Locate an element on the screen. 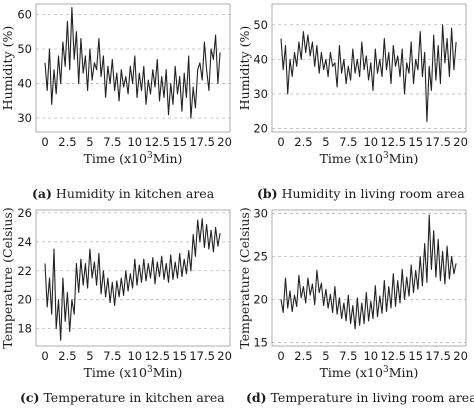  caption-b-text: Humidity in living room area is located at coordinates (373, 193).